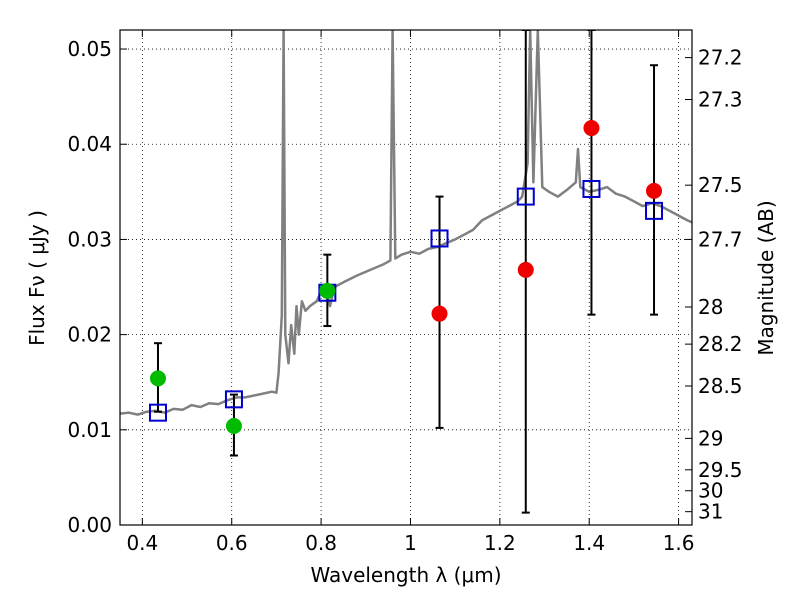 This screenshot has height=600, width=800. What do you see at coordinates (710, 491) in the screenshot?
I see `right-tick-label: 30` at bounding box center [710, 491].